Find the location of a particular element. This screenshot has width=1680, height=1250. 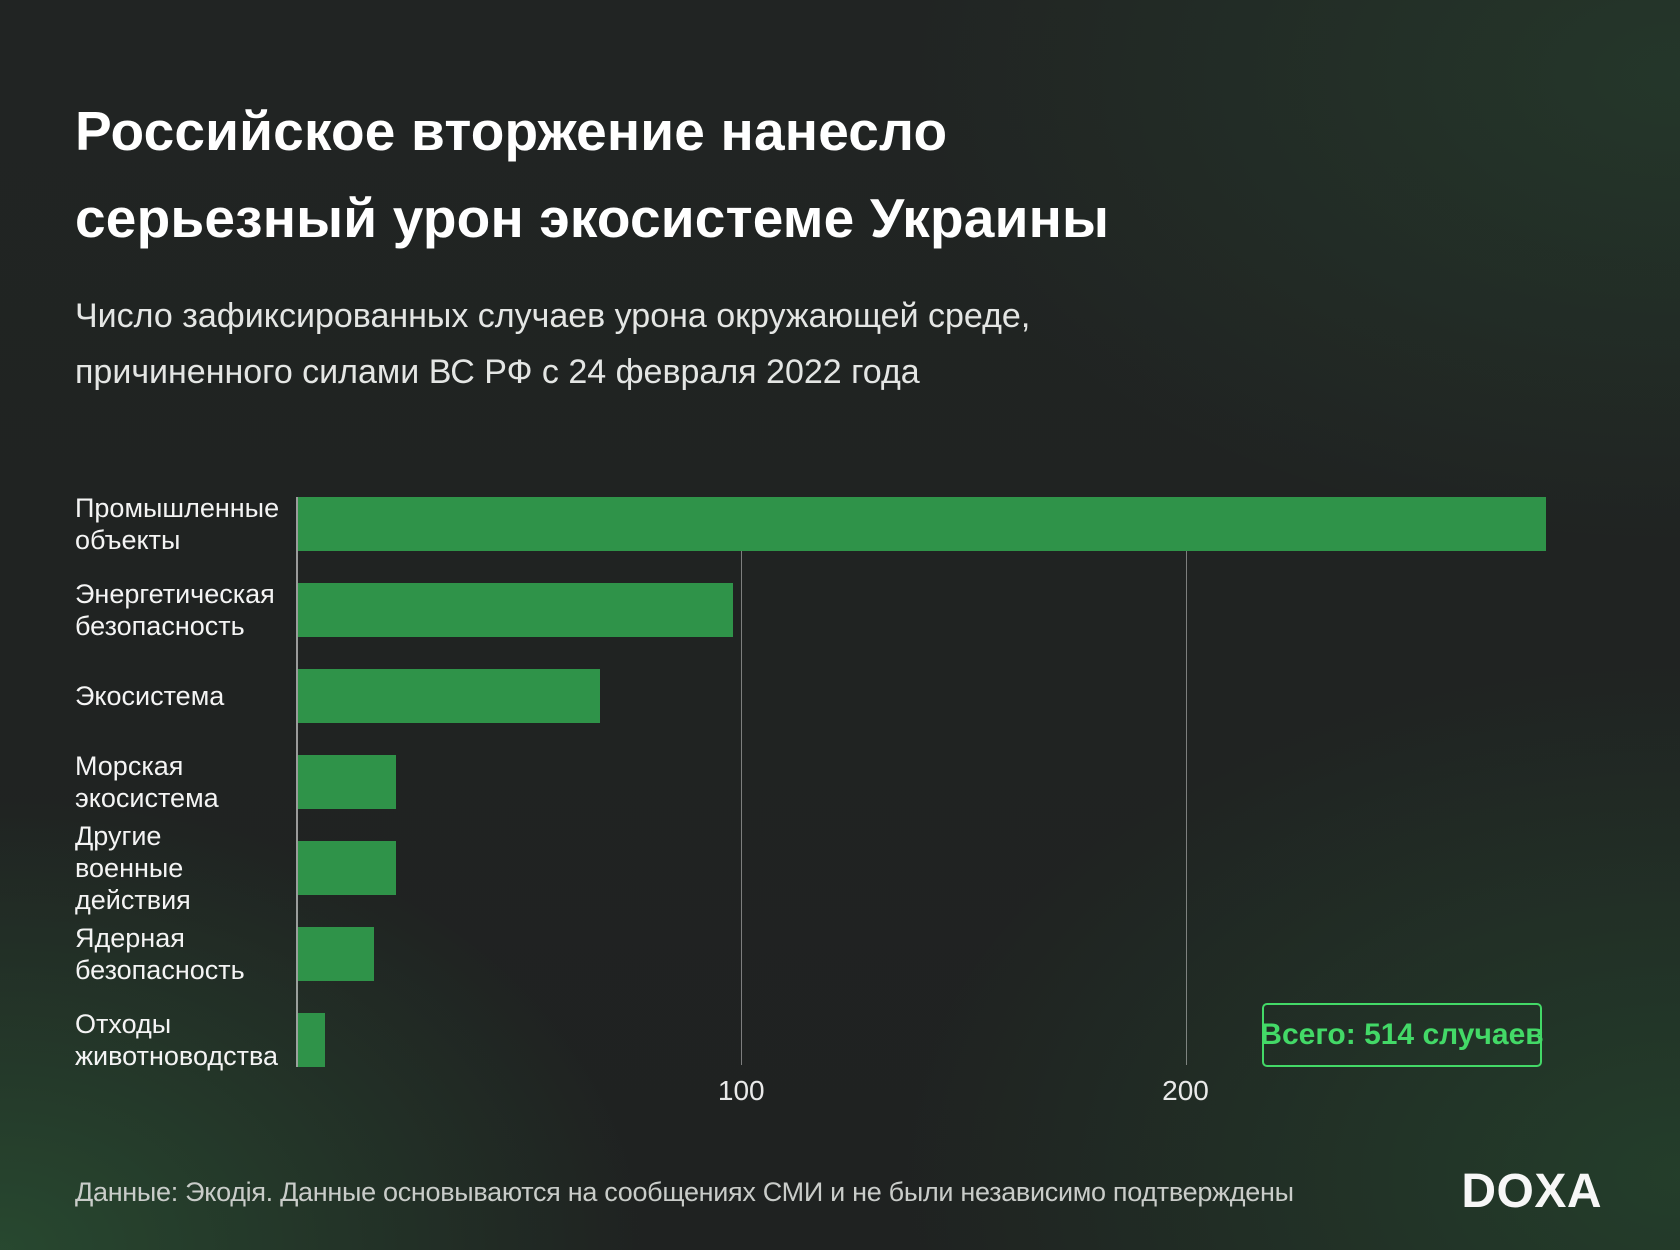

chart-row: Ядерная безопасность is located at coordinates (843, 954).